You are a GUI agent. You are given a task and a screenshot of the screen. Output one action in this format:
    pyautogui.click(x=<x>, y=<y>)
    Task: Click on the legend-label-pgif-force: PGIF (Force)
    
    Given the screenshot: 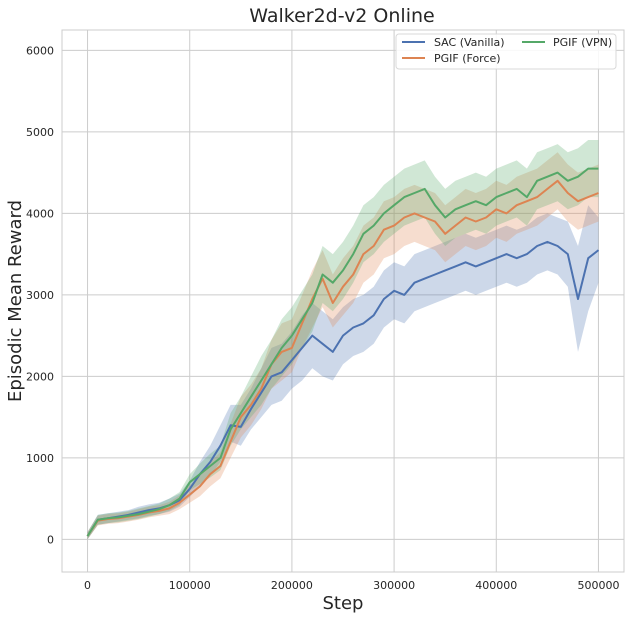 What is the action you would take?
    pyautogui.click(x=467, y=58)
    